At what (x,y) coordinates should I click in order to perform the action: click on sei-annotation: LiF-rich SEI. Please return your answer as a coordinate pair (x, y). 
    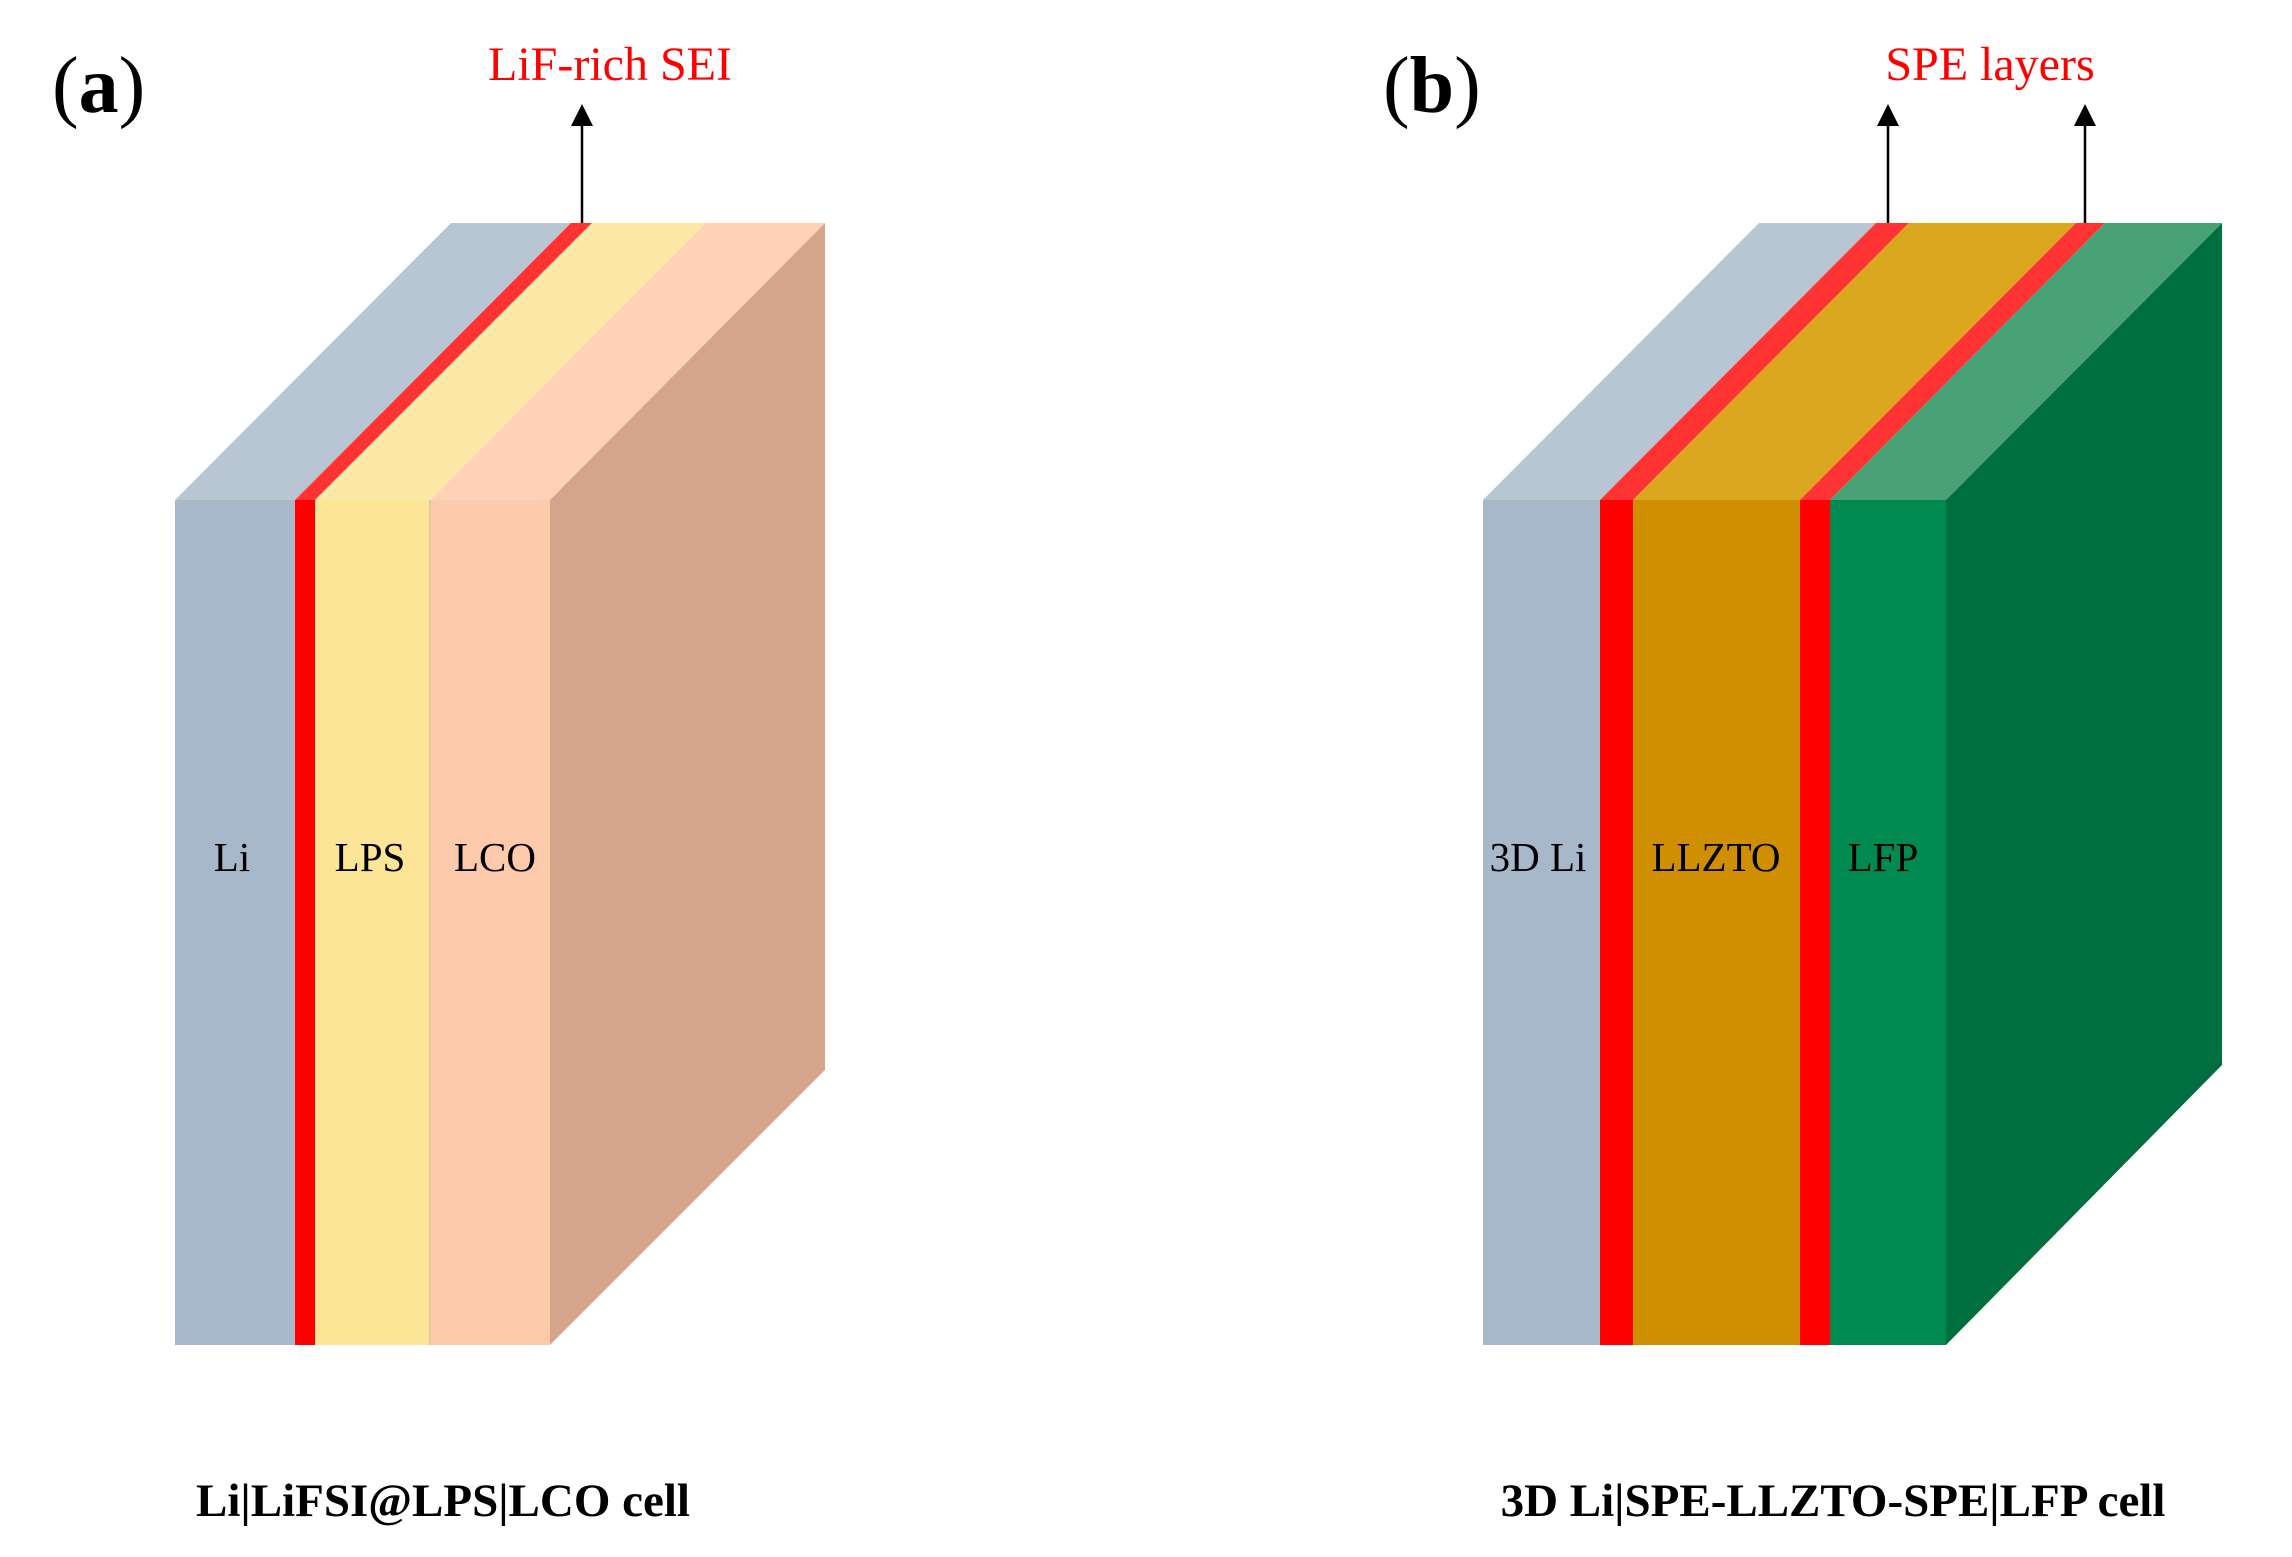
    Looking at the image, I should click on (610, 64).